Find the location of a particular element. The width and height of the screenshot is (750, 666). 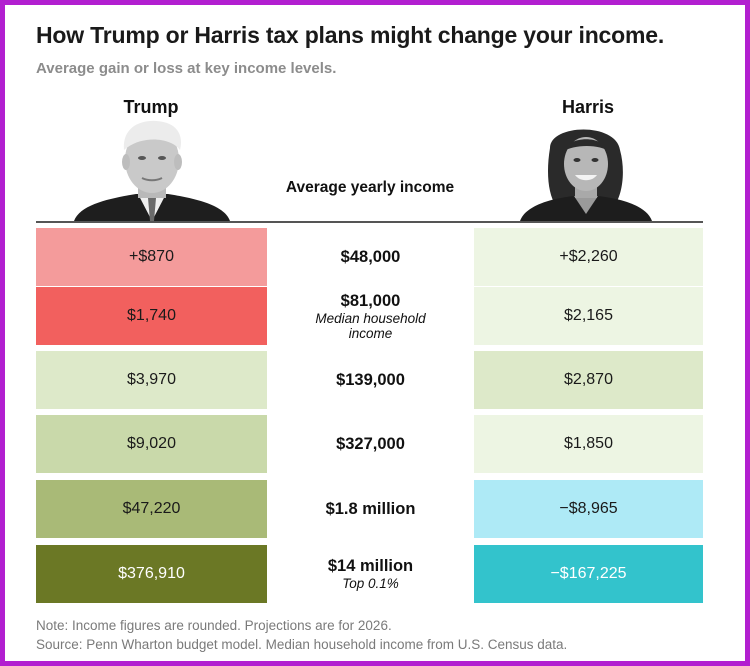

income-level-cell: $14 million Top 0.1% is located at coordinates (370, 574).